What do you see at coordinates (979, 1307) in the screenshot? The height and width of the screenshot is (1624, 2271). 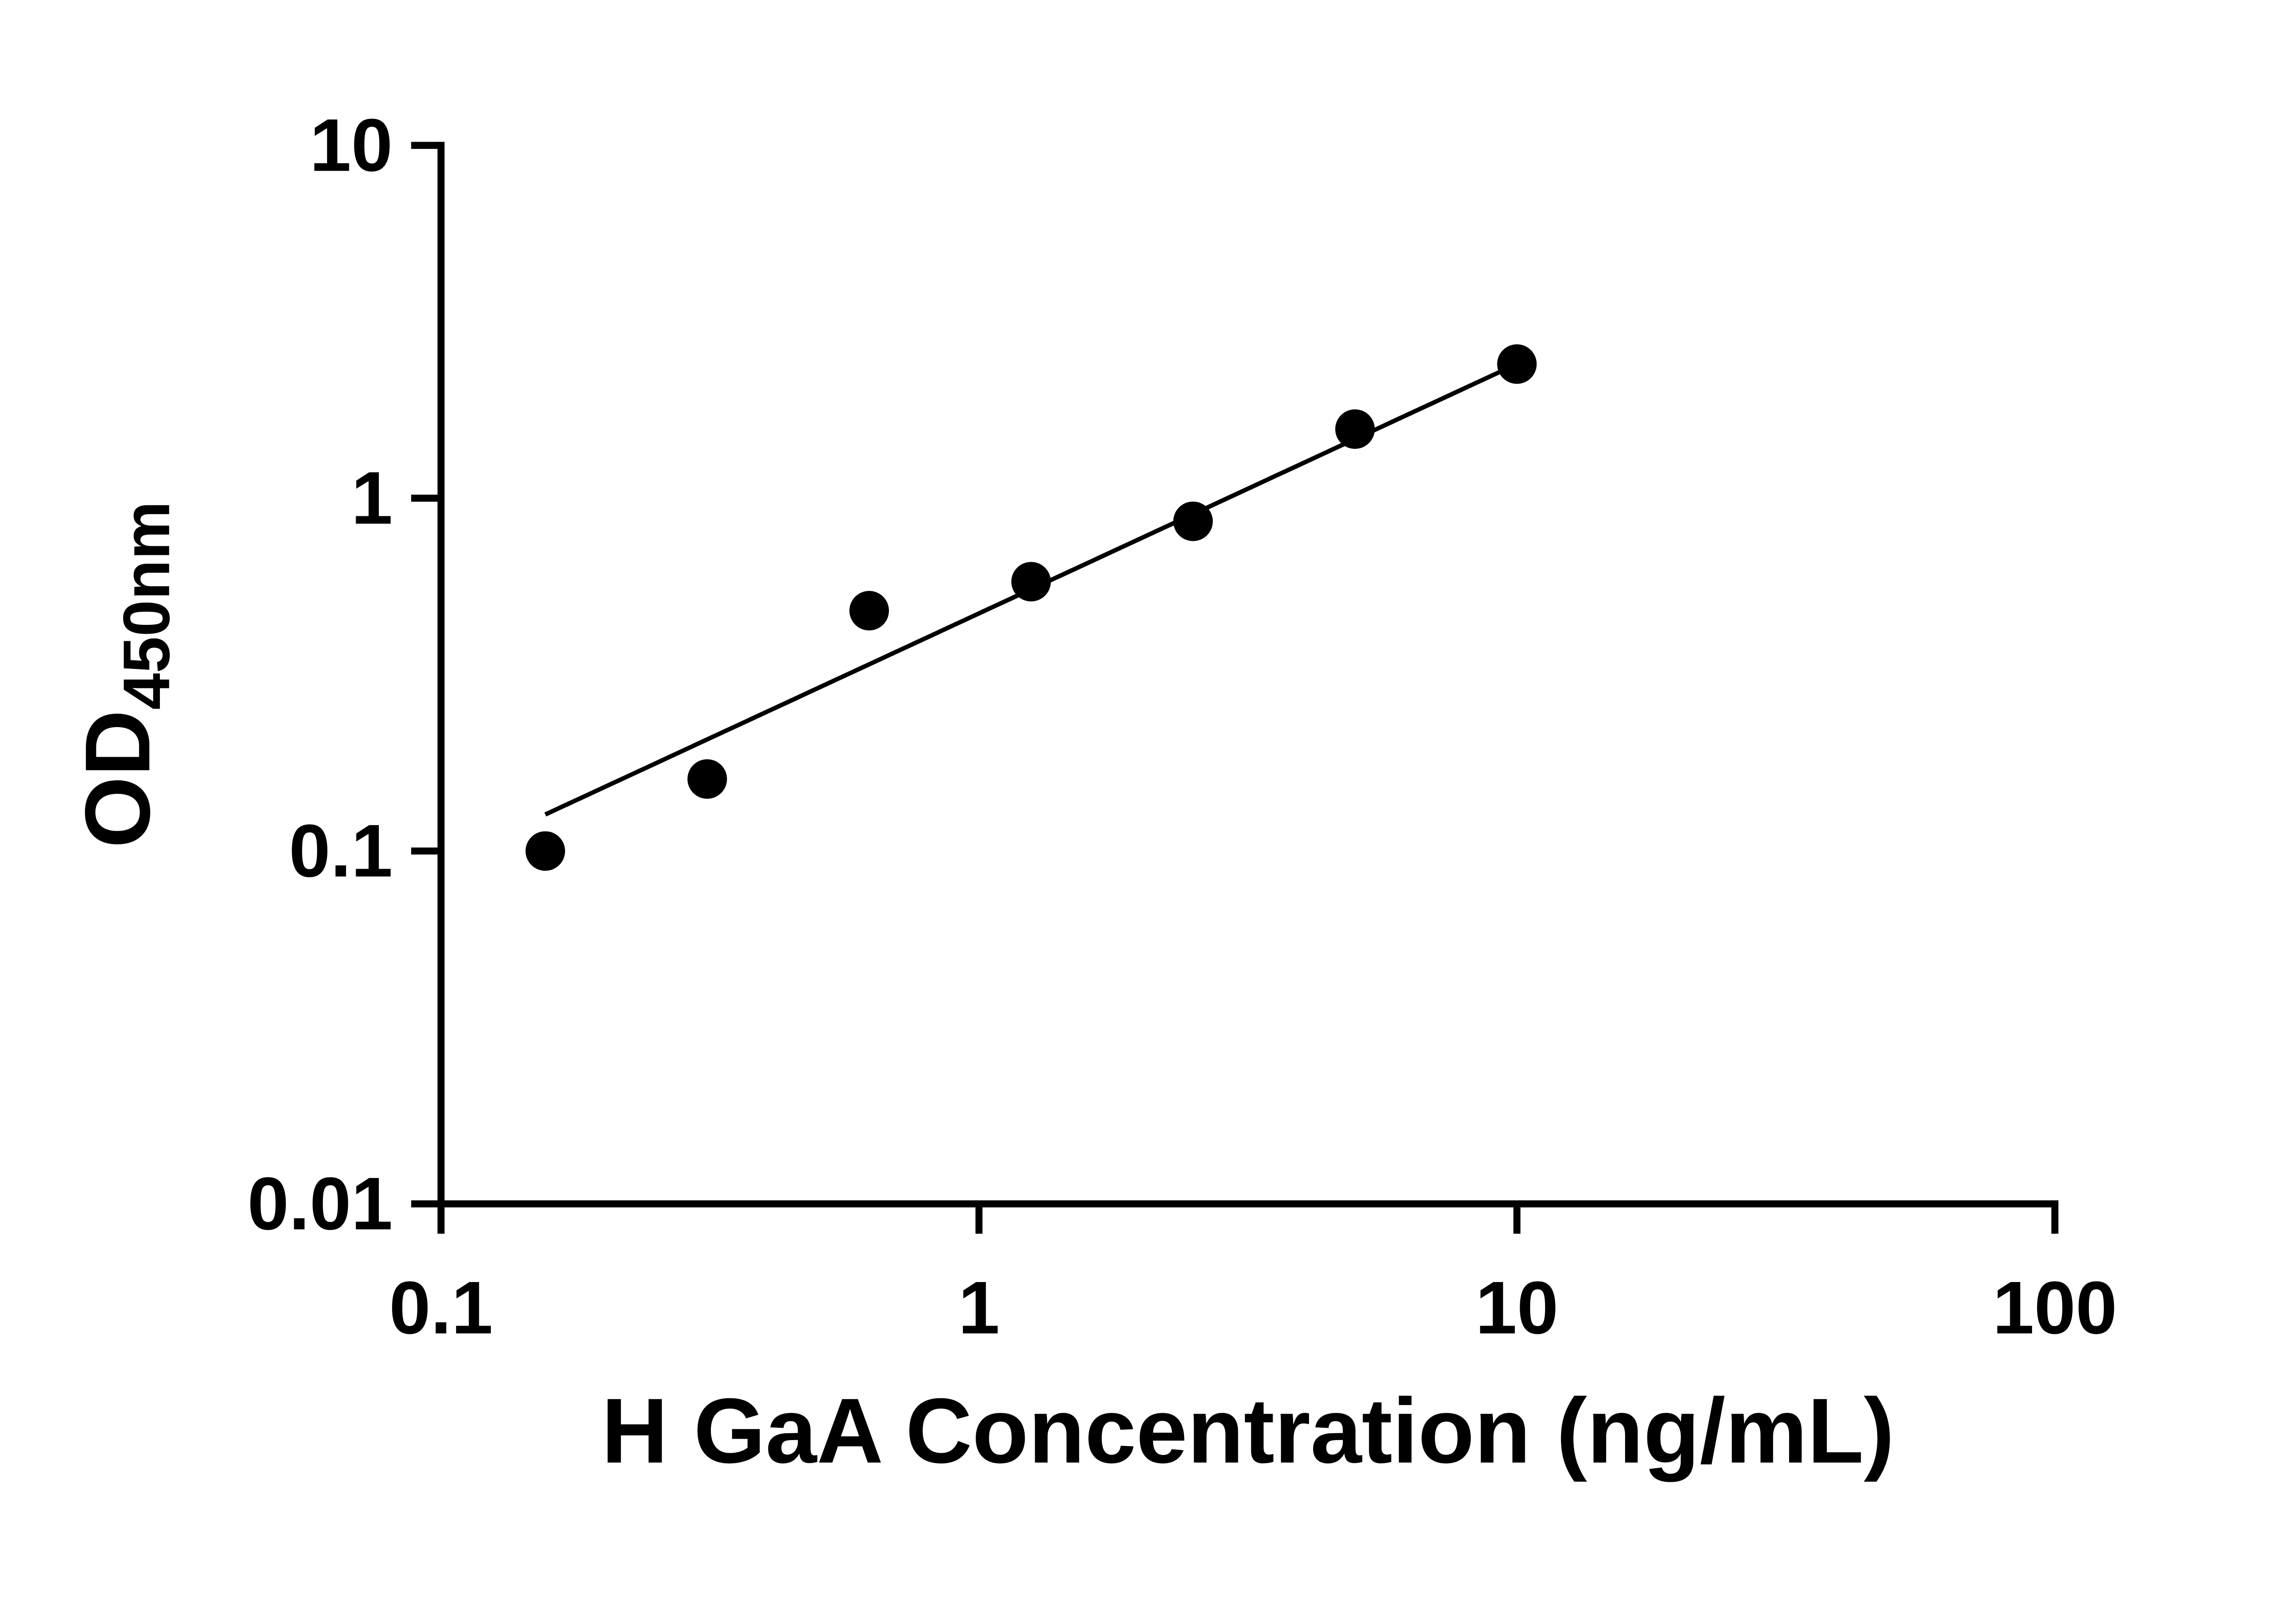 I see `x-tick-label: 1` at bounding box center [979, 1307].